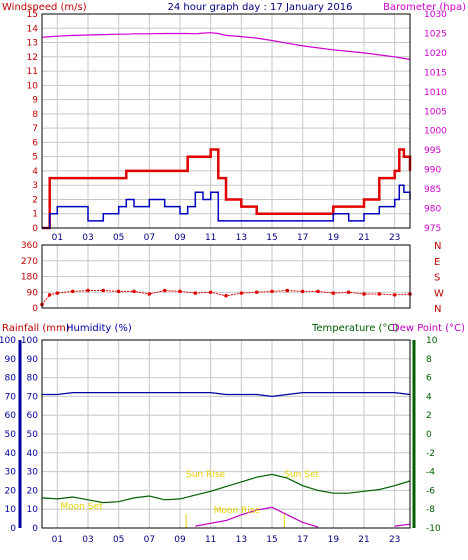  What do you see at coordinates (301, 475) in the screenshot?
I see `astronomy-annotation: Sun Set` at bounding box center [301, 475].